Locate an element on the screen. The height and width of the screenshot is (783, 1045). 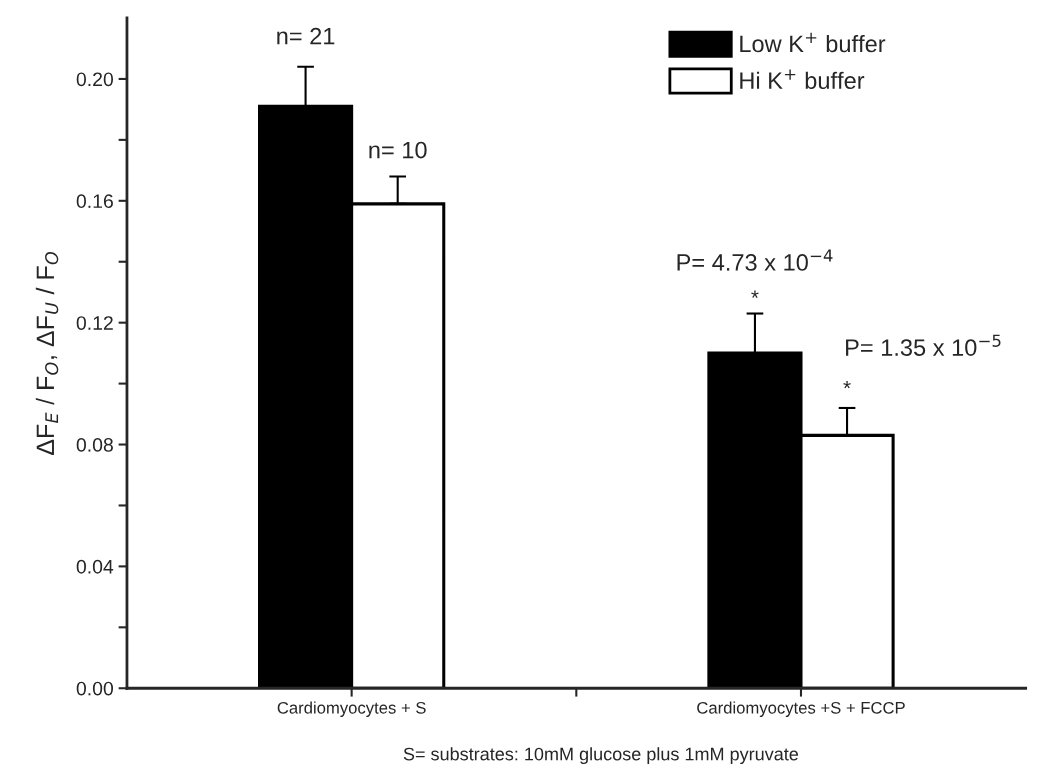
x-tick-label: Cardiomyocytes + S is located at coordinates (351, 709).